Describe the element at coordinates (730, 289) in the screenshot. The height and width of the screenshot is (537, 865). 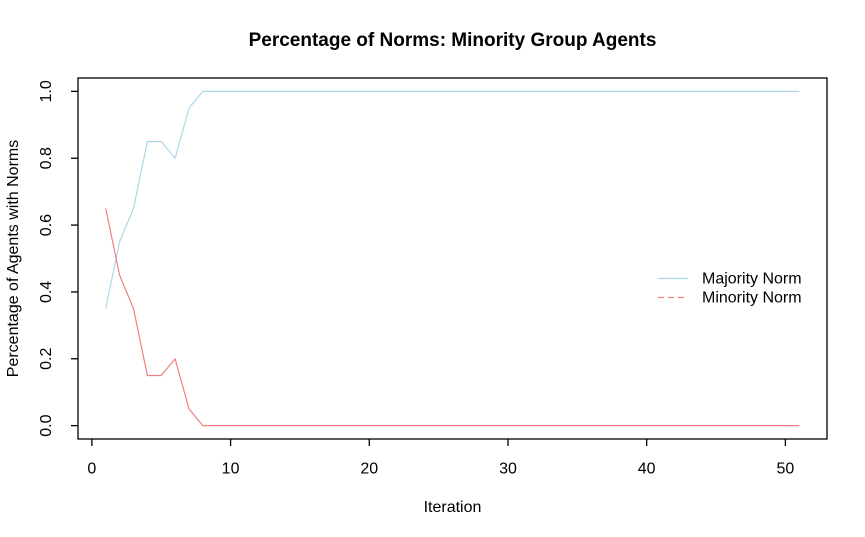
I see `legend: Majority Norm Minority Norm` at that location.